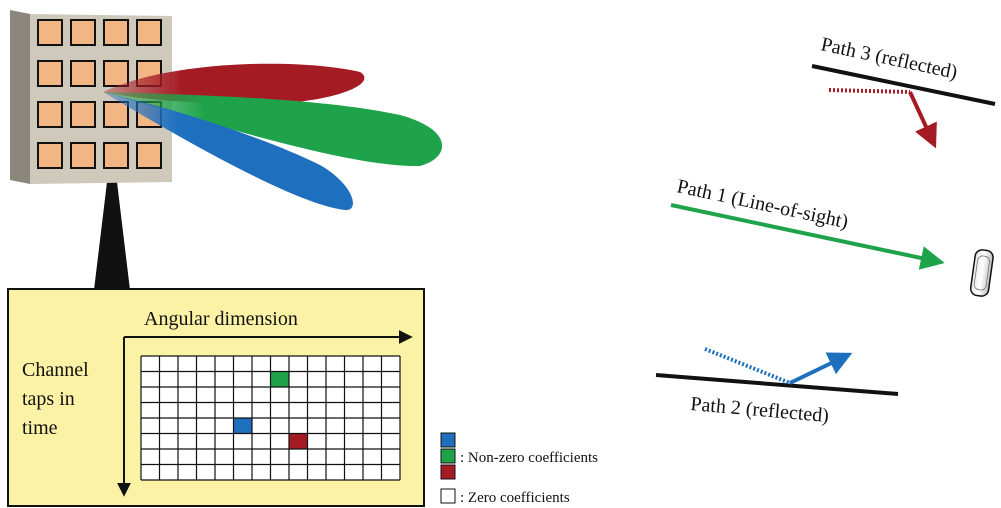  I want to click on path-3-reflector, so click(903, 85).